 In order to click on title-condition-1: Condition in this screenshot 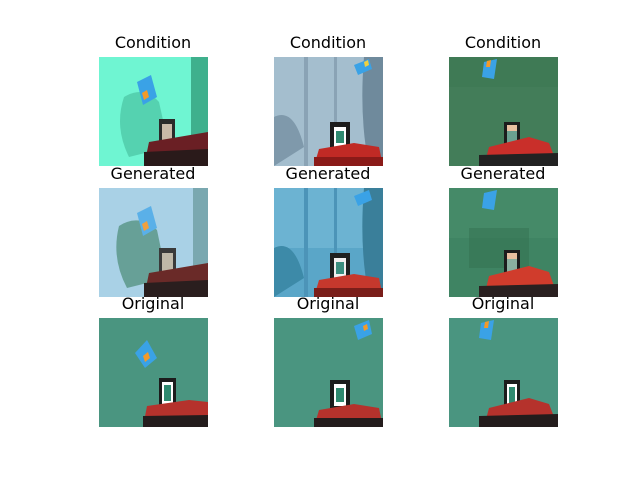, I will do `click(153, 42)`.